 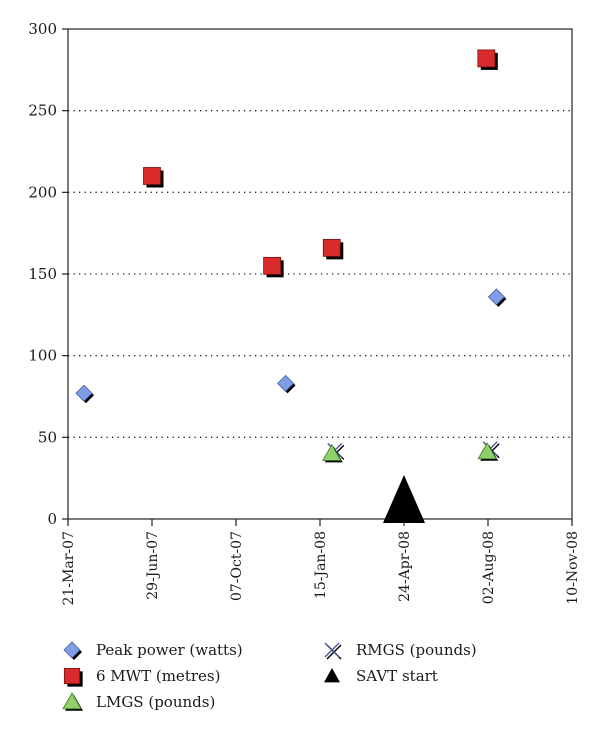 What do you see at coordinates (321, 565) in the screenshot?
I see `x-tick-label: 15-Jan-08` at bounding box center [321, 565].